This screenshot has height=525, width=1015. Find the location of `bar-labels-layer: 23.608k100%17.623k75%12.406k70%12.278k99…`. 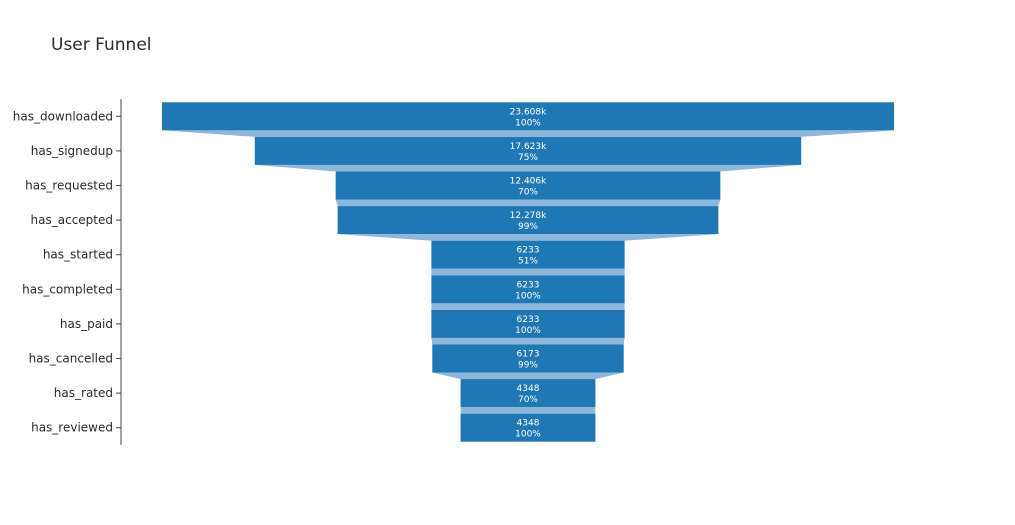

bar-labels-layer: 23.608k100%17.623k75%12.406k70%12.278k99… is located at coordinates (528, 273).